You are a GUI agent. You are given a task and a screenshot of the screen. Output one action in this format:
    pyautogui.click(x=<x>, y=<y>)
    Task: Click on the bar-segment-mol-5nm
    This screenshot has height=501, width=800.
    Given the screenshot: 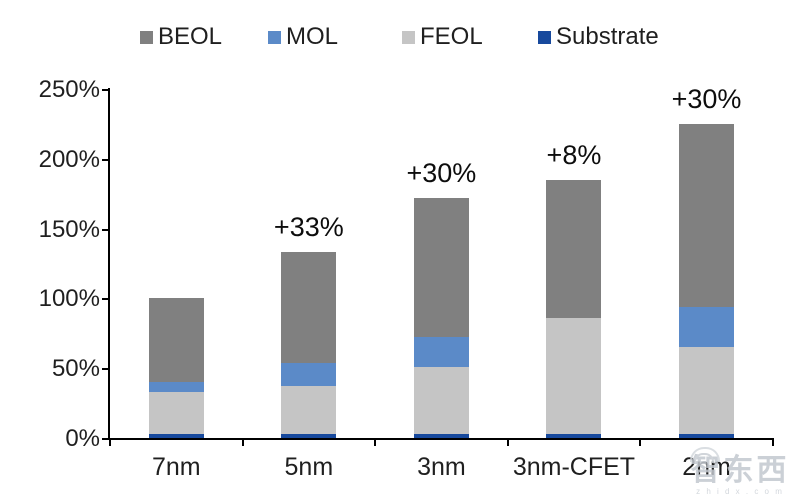 What is the action you would take?
    pyautogui.click(x=309, y=374)
    